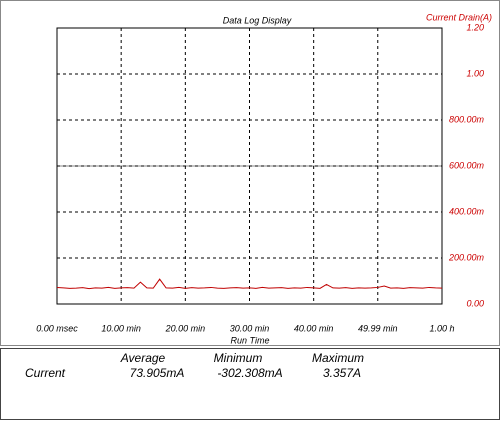  I want to click on y-tick-label: 1.20, so click(475, 27).